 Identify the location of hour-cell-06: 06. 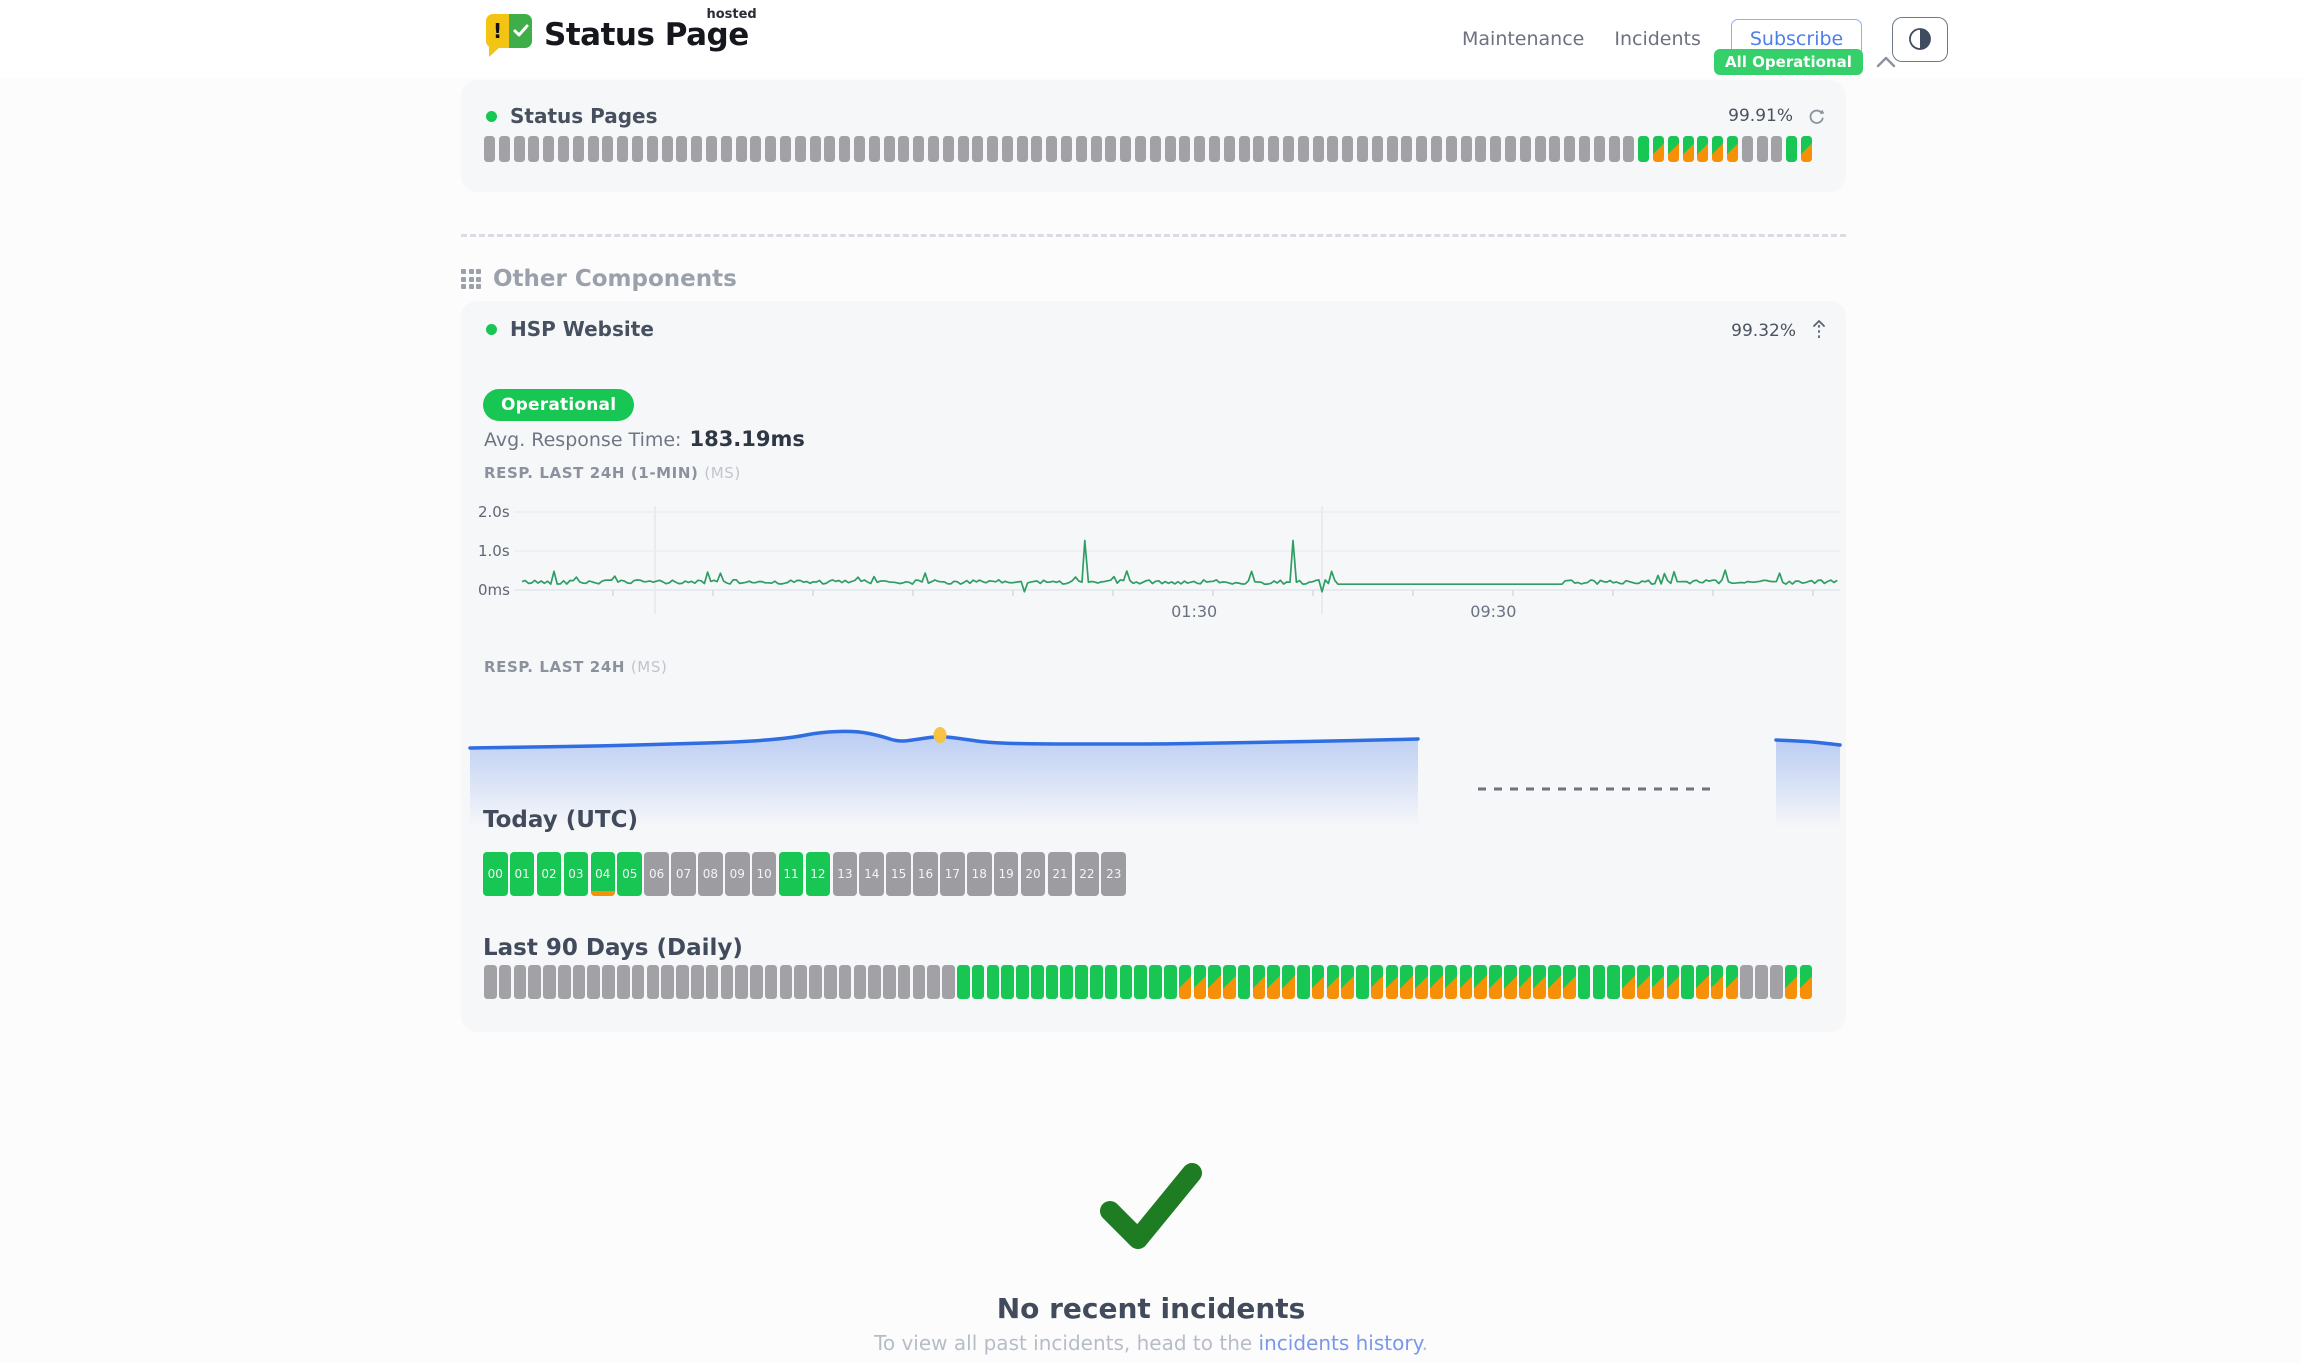
(656, 874).